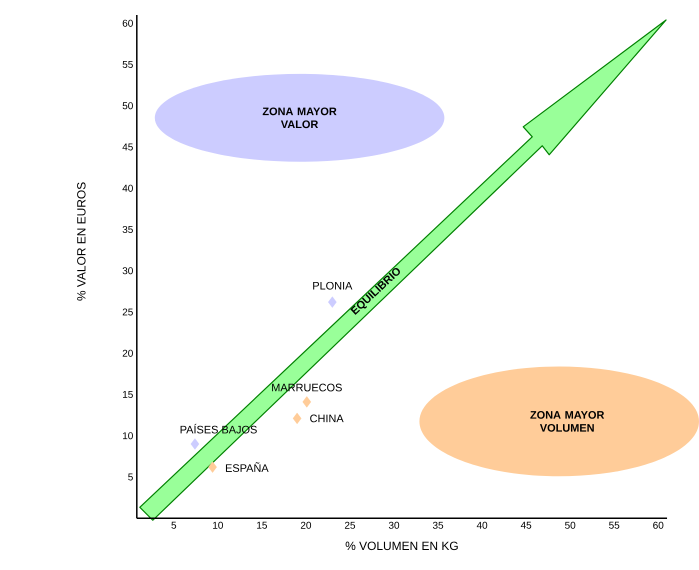 This screenshot has height=570, width=699. Describe the element at coordinates (81, 241) in the screenshot. I see `y-axis-title: % VALOR EN EUROS` at that location.